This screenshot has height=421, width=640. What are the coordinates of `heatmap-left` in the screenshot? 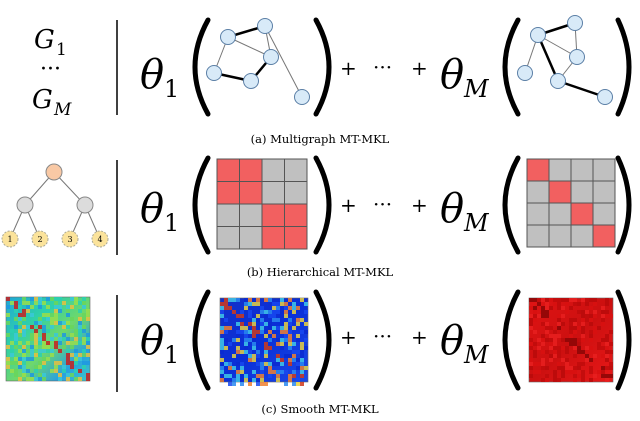 It's located at (48, 339).